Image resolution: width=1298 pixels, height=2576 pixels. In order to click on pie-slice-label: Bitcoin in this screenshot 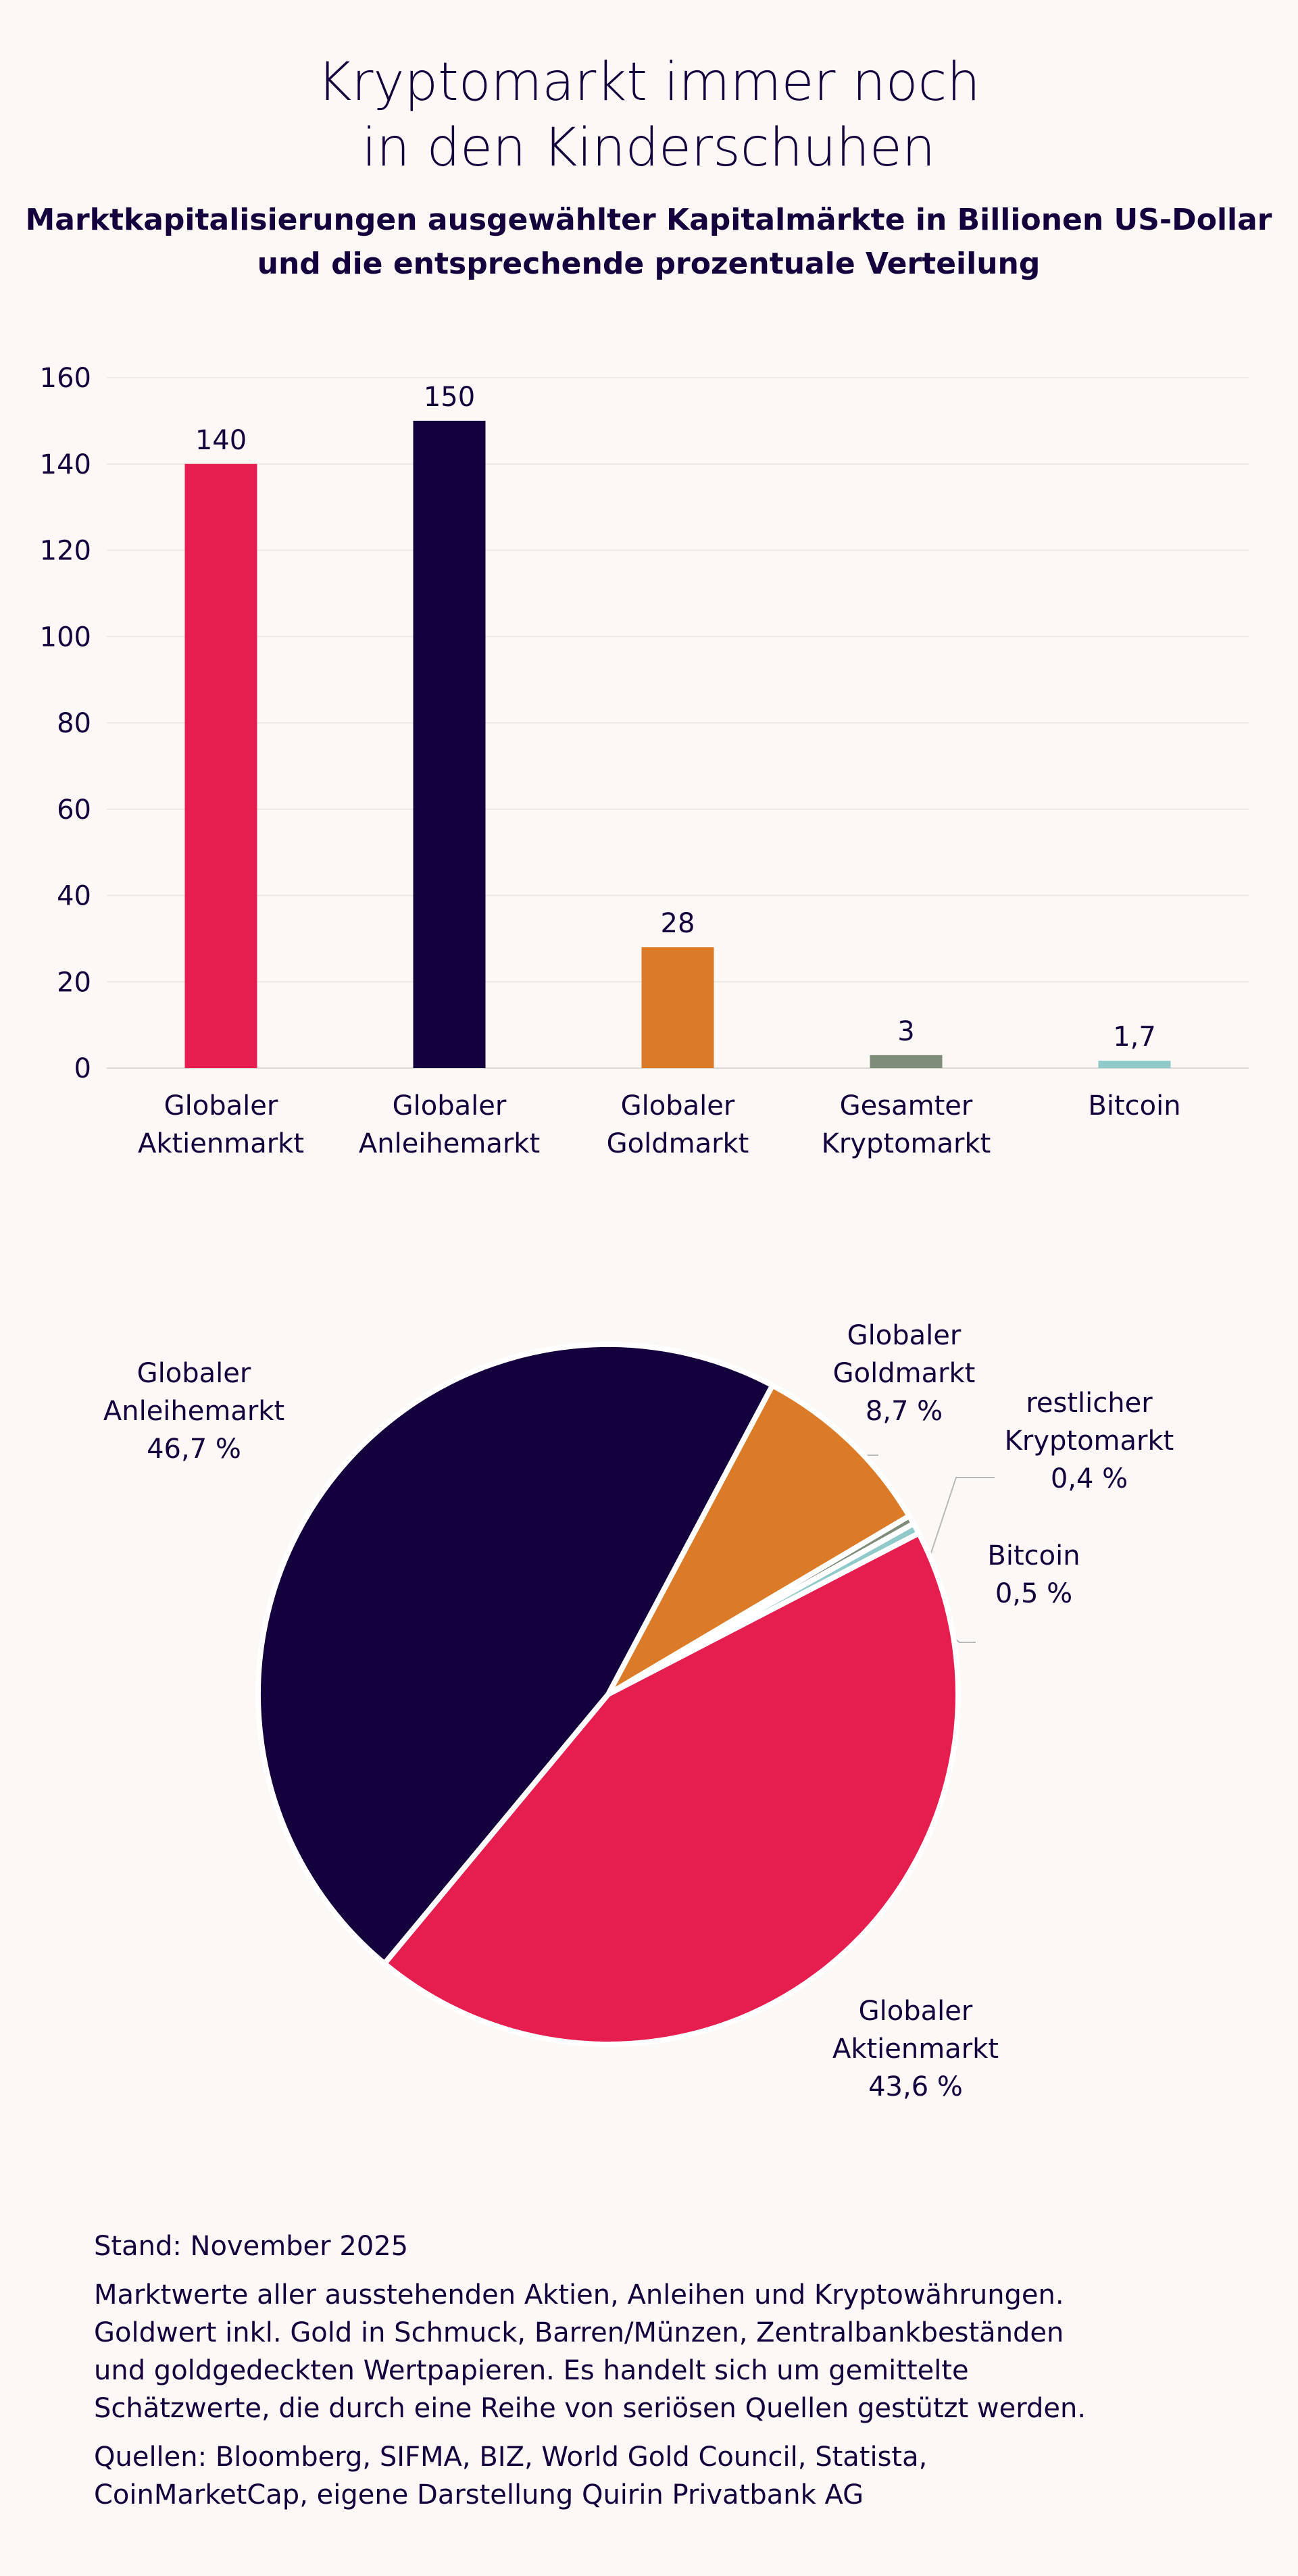, I will do `click(1033, 1555)`.